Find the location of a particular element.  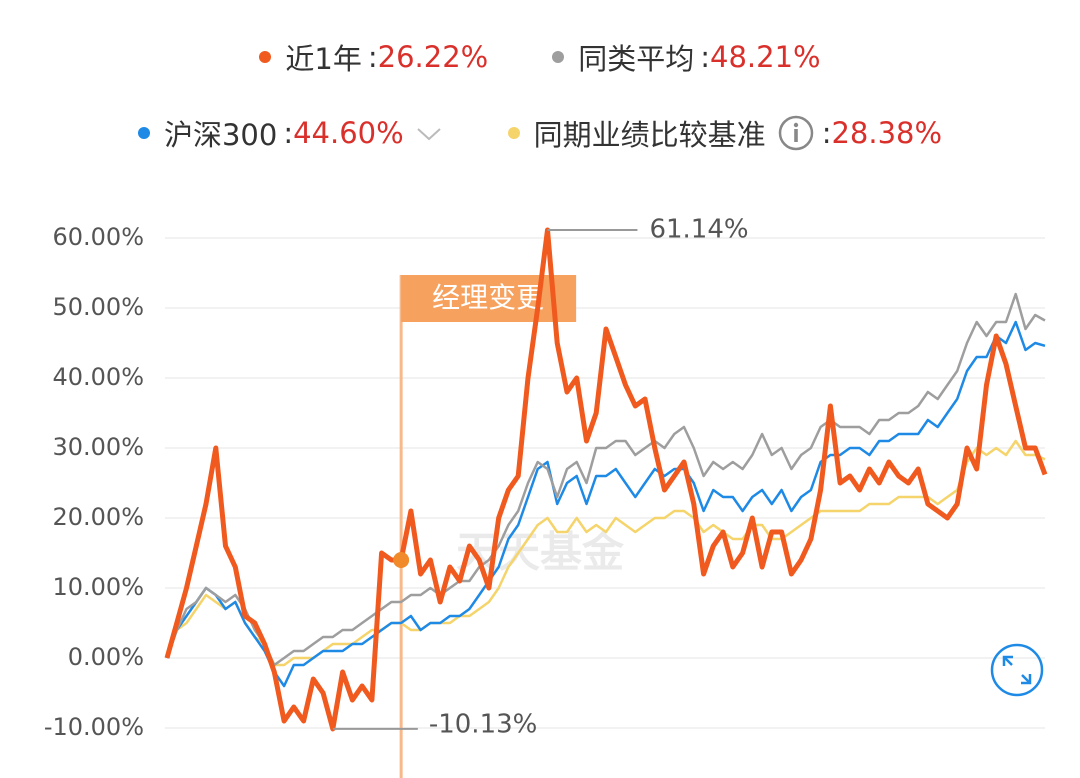

y-tick-label: 30.00% is located at coordinates (98, 447).